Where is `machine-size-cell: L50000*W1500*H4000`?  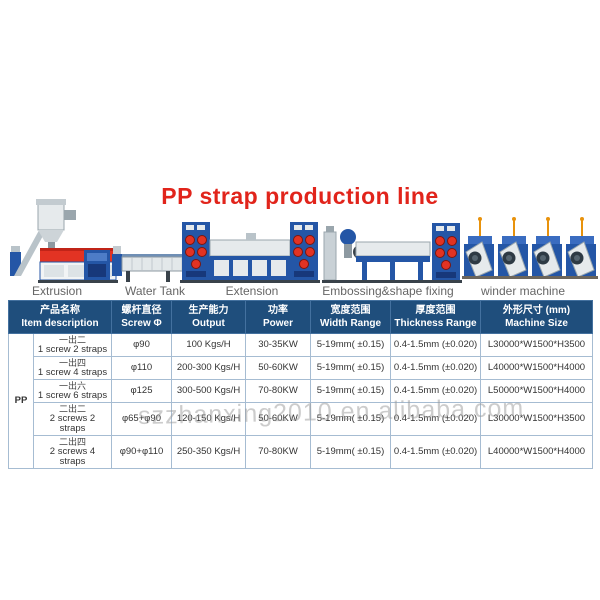
machine-size-cell: L50000*W1500*H4000 is located at coordinates (536, 391).